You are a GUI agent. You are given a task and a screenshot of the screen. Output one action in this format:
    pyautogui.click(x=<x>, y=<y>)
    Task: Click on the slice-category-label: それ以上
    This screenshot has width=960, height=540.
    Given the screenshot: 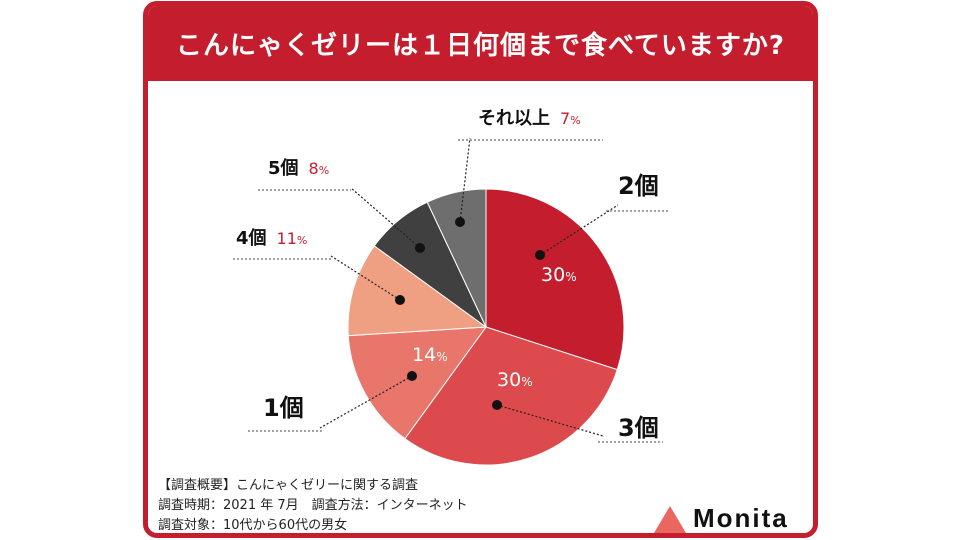 What is the action you would take?
    pyautogui.click(x=514, y=118)
    